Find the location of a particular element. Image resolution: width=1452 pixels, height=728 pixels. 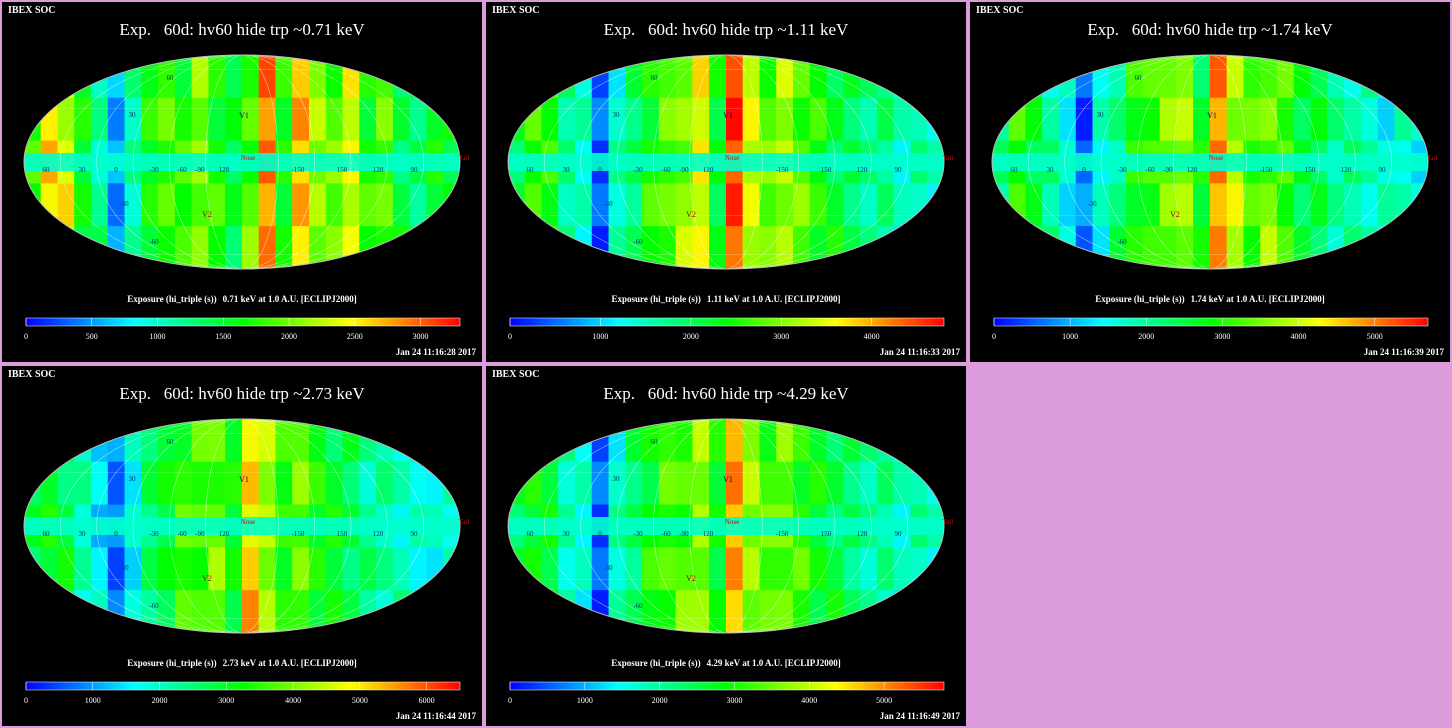

caption-energy: 0.71 keV at 1.0 A.U. [ECLIPJ2000] is located at coordinates (289, 299).